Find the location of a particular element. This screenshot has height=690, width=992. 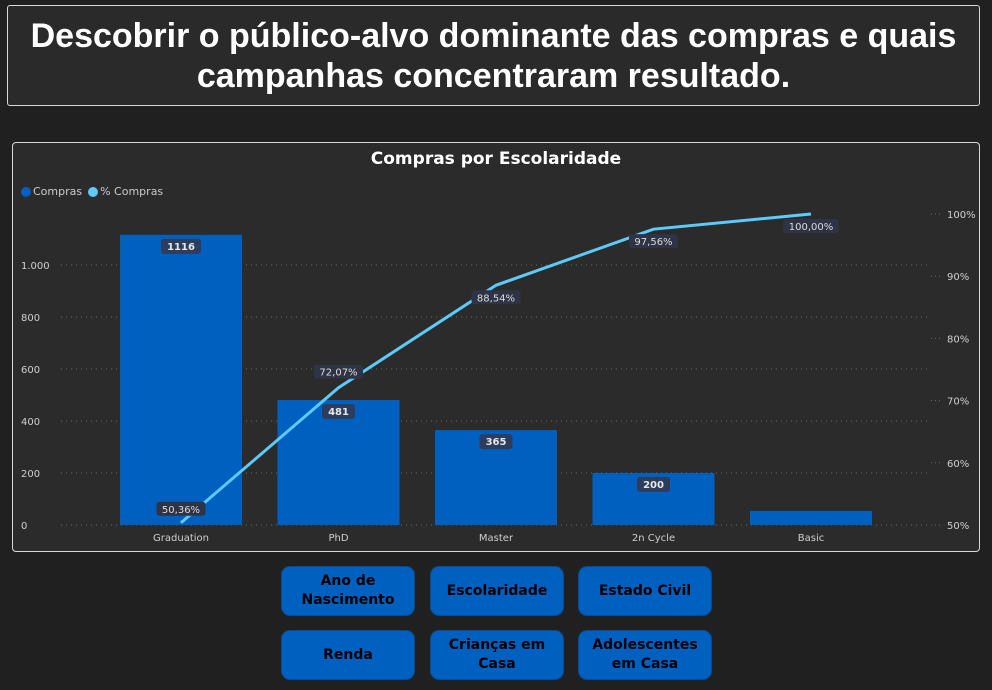

bar-basic is located at coordinates (811, 517).